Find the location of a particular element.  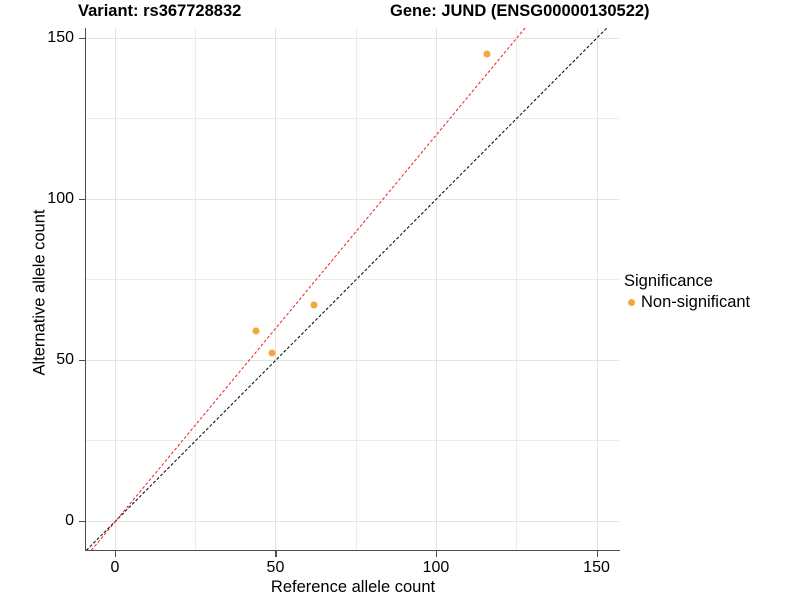

legend-item-label: Non-significant is located at coordinates (696, 302).